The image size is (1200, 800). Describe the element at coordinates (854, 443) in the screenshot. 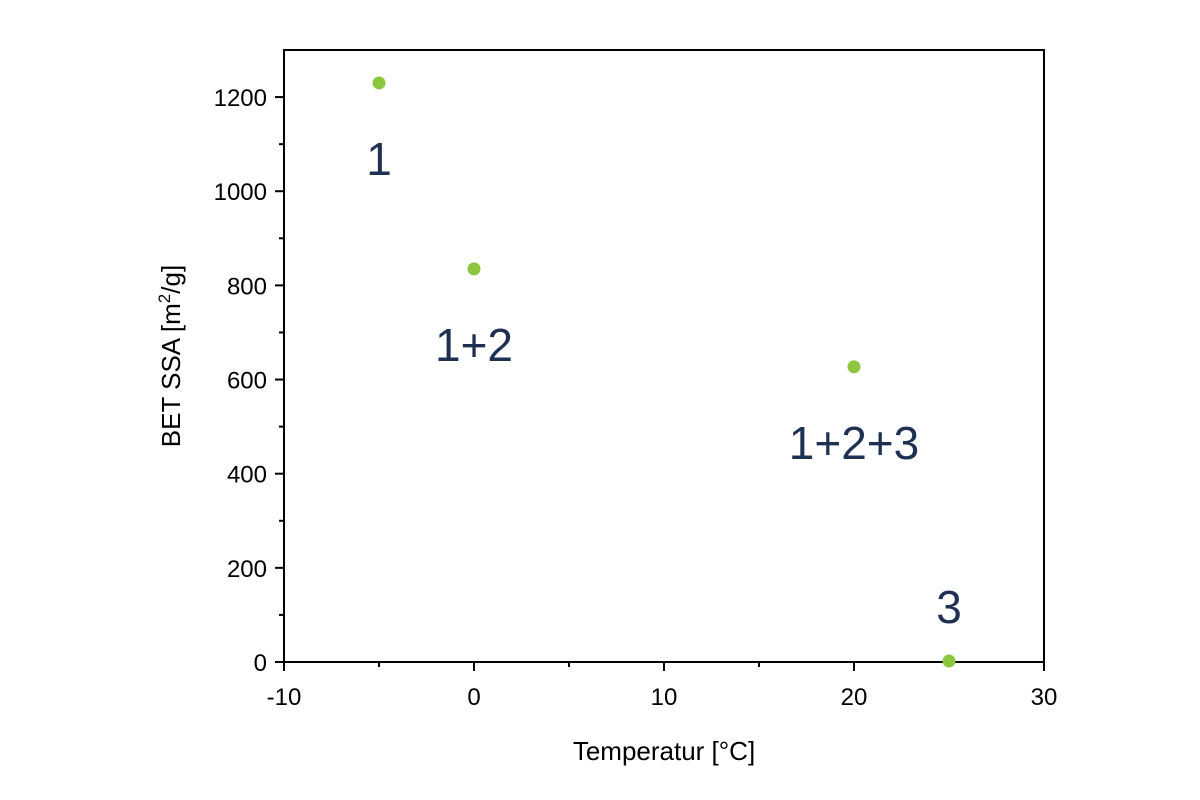

I see `point-label: 1+2+3` at that location.